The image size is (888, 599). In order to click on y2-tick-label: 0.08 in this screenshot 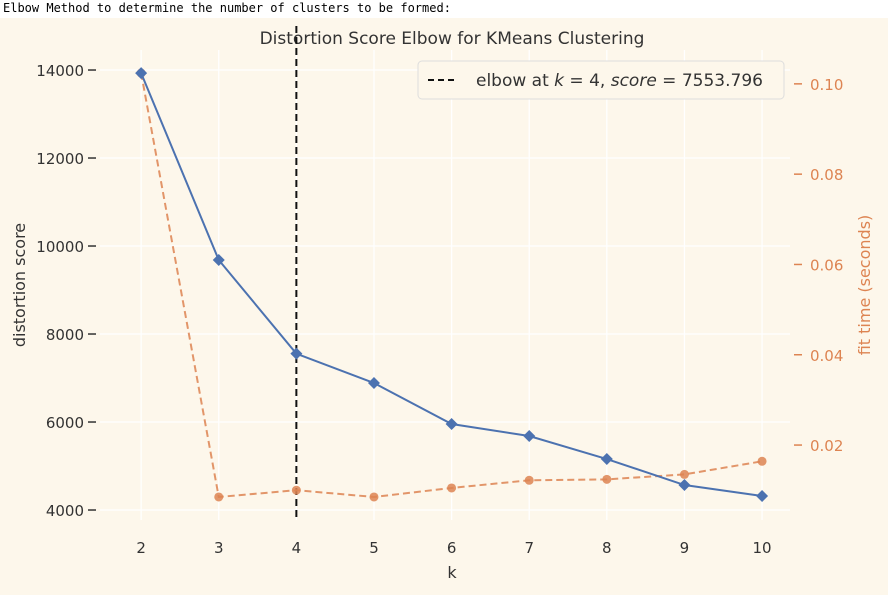, I will do `click(826, 175)`.